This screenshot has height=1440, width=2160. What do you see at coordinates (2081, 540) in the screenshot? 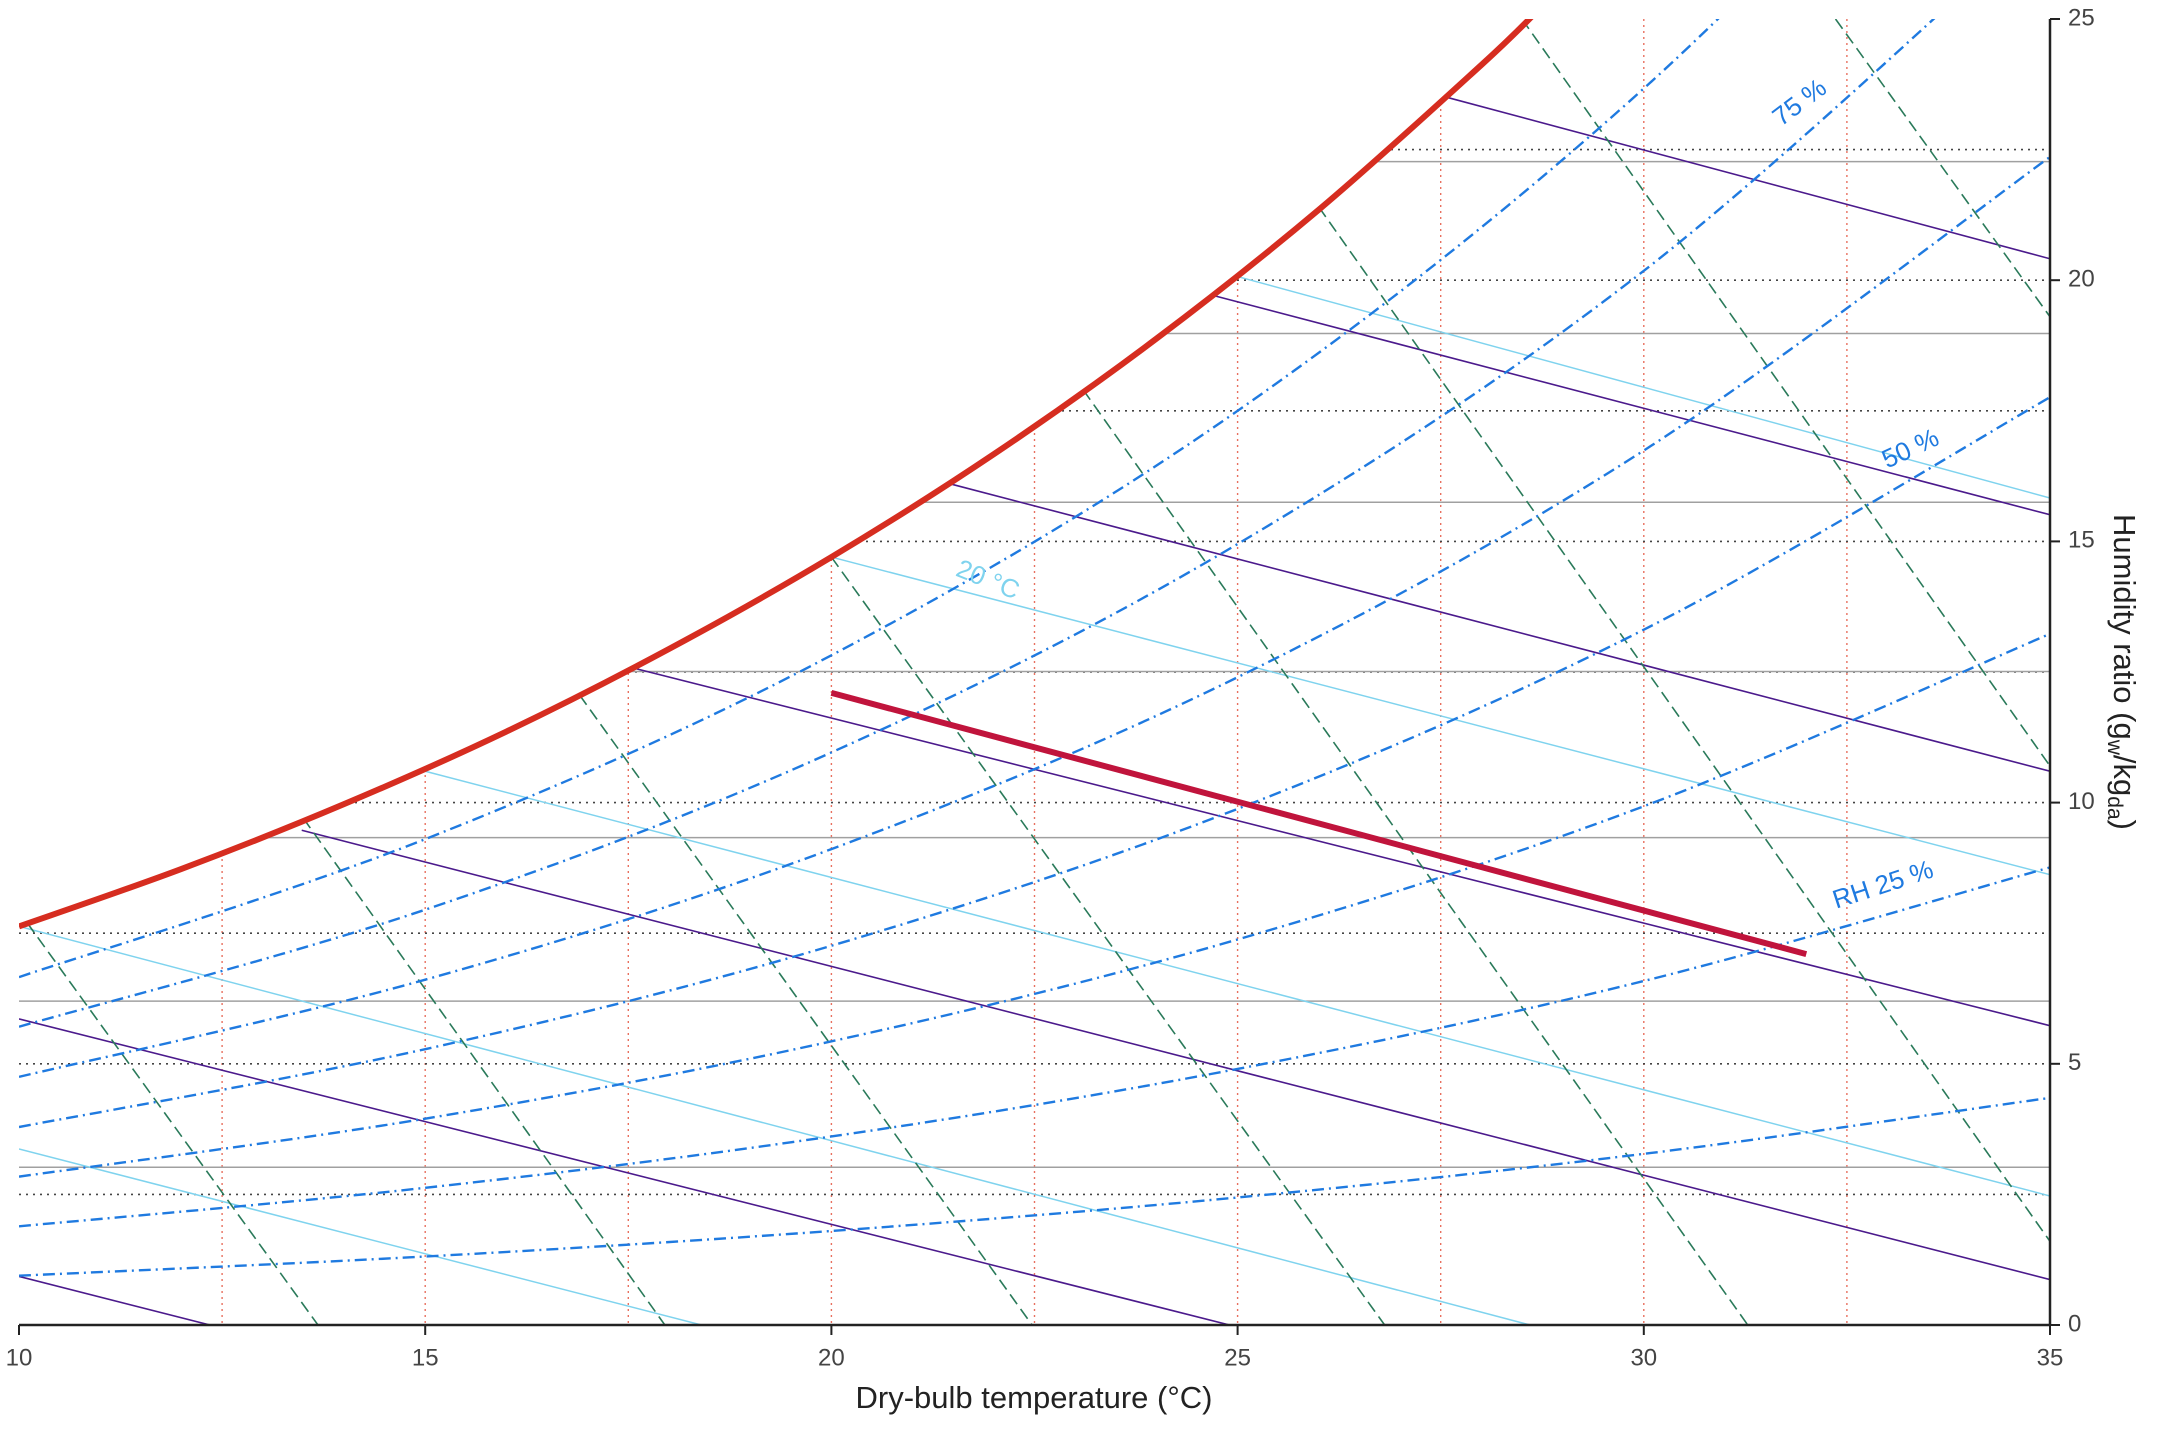
I see `y-tick-label: 15` at bounding box center [2081, 540].